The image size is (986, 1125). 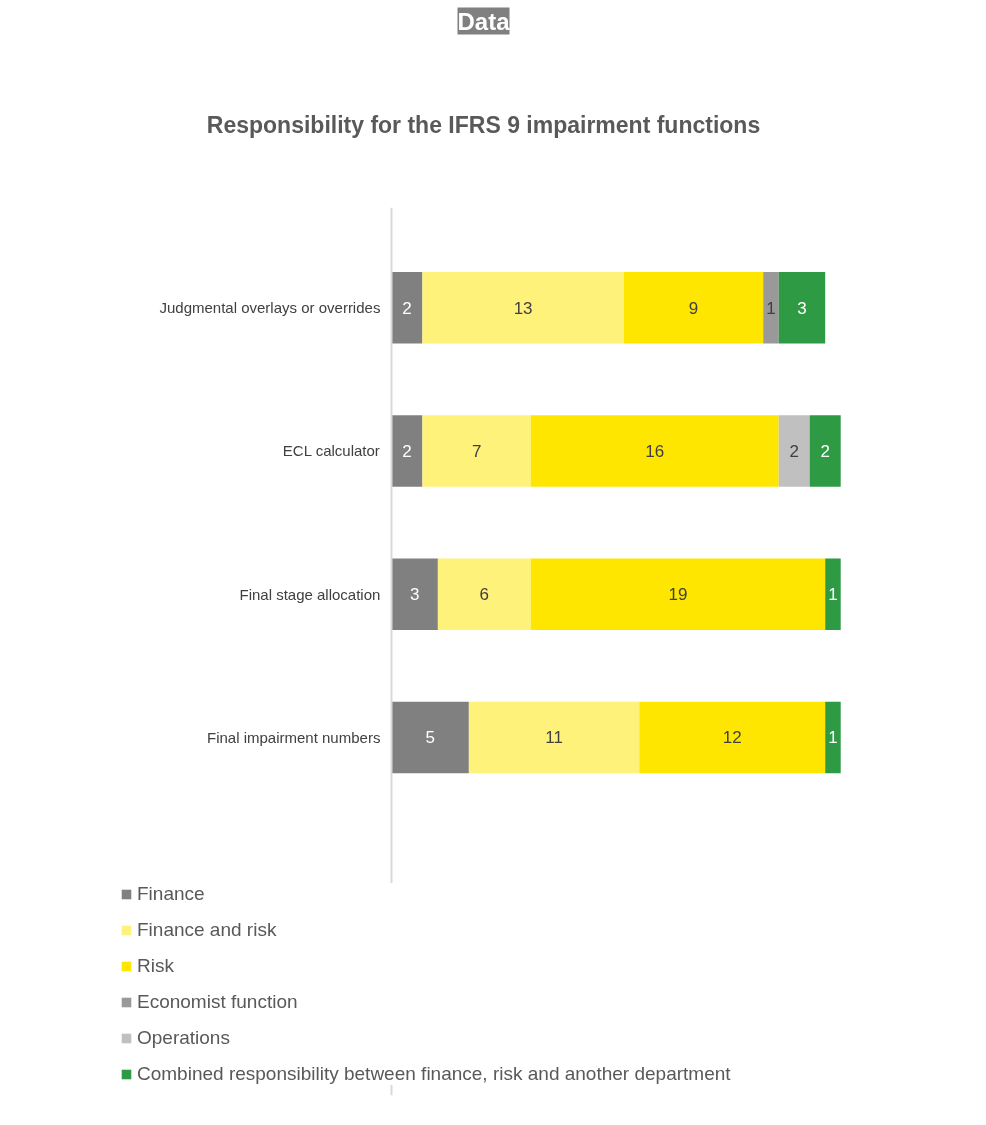 I want to click on data-label: 9, so click(x=693, y=308).